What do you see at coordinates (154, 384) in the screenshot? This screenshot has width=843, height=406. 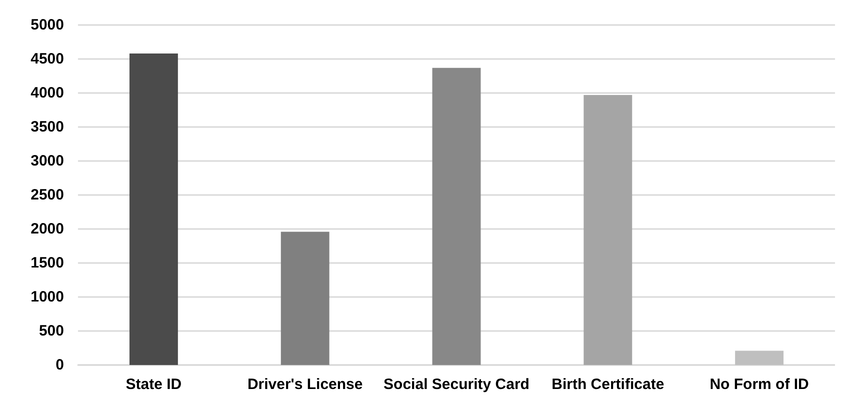 I see `x-tick-label: State ID` at bounding box center [154, 384].